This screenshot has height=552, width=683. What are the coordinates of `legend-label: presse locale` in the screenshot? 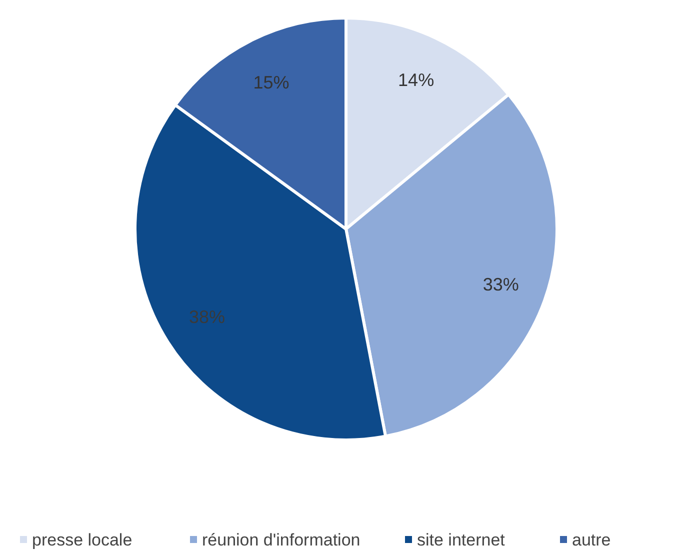 It's located at (82, 540).